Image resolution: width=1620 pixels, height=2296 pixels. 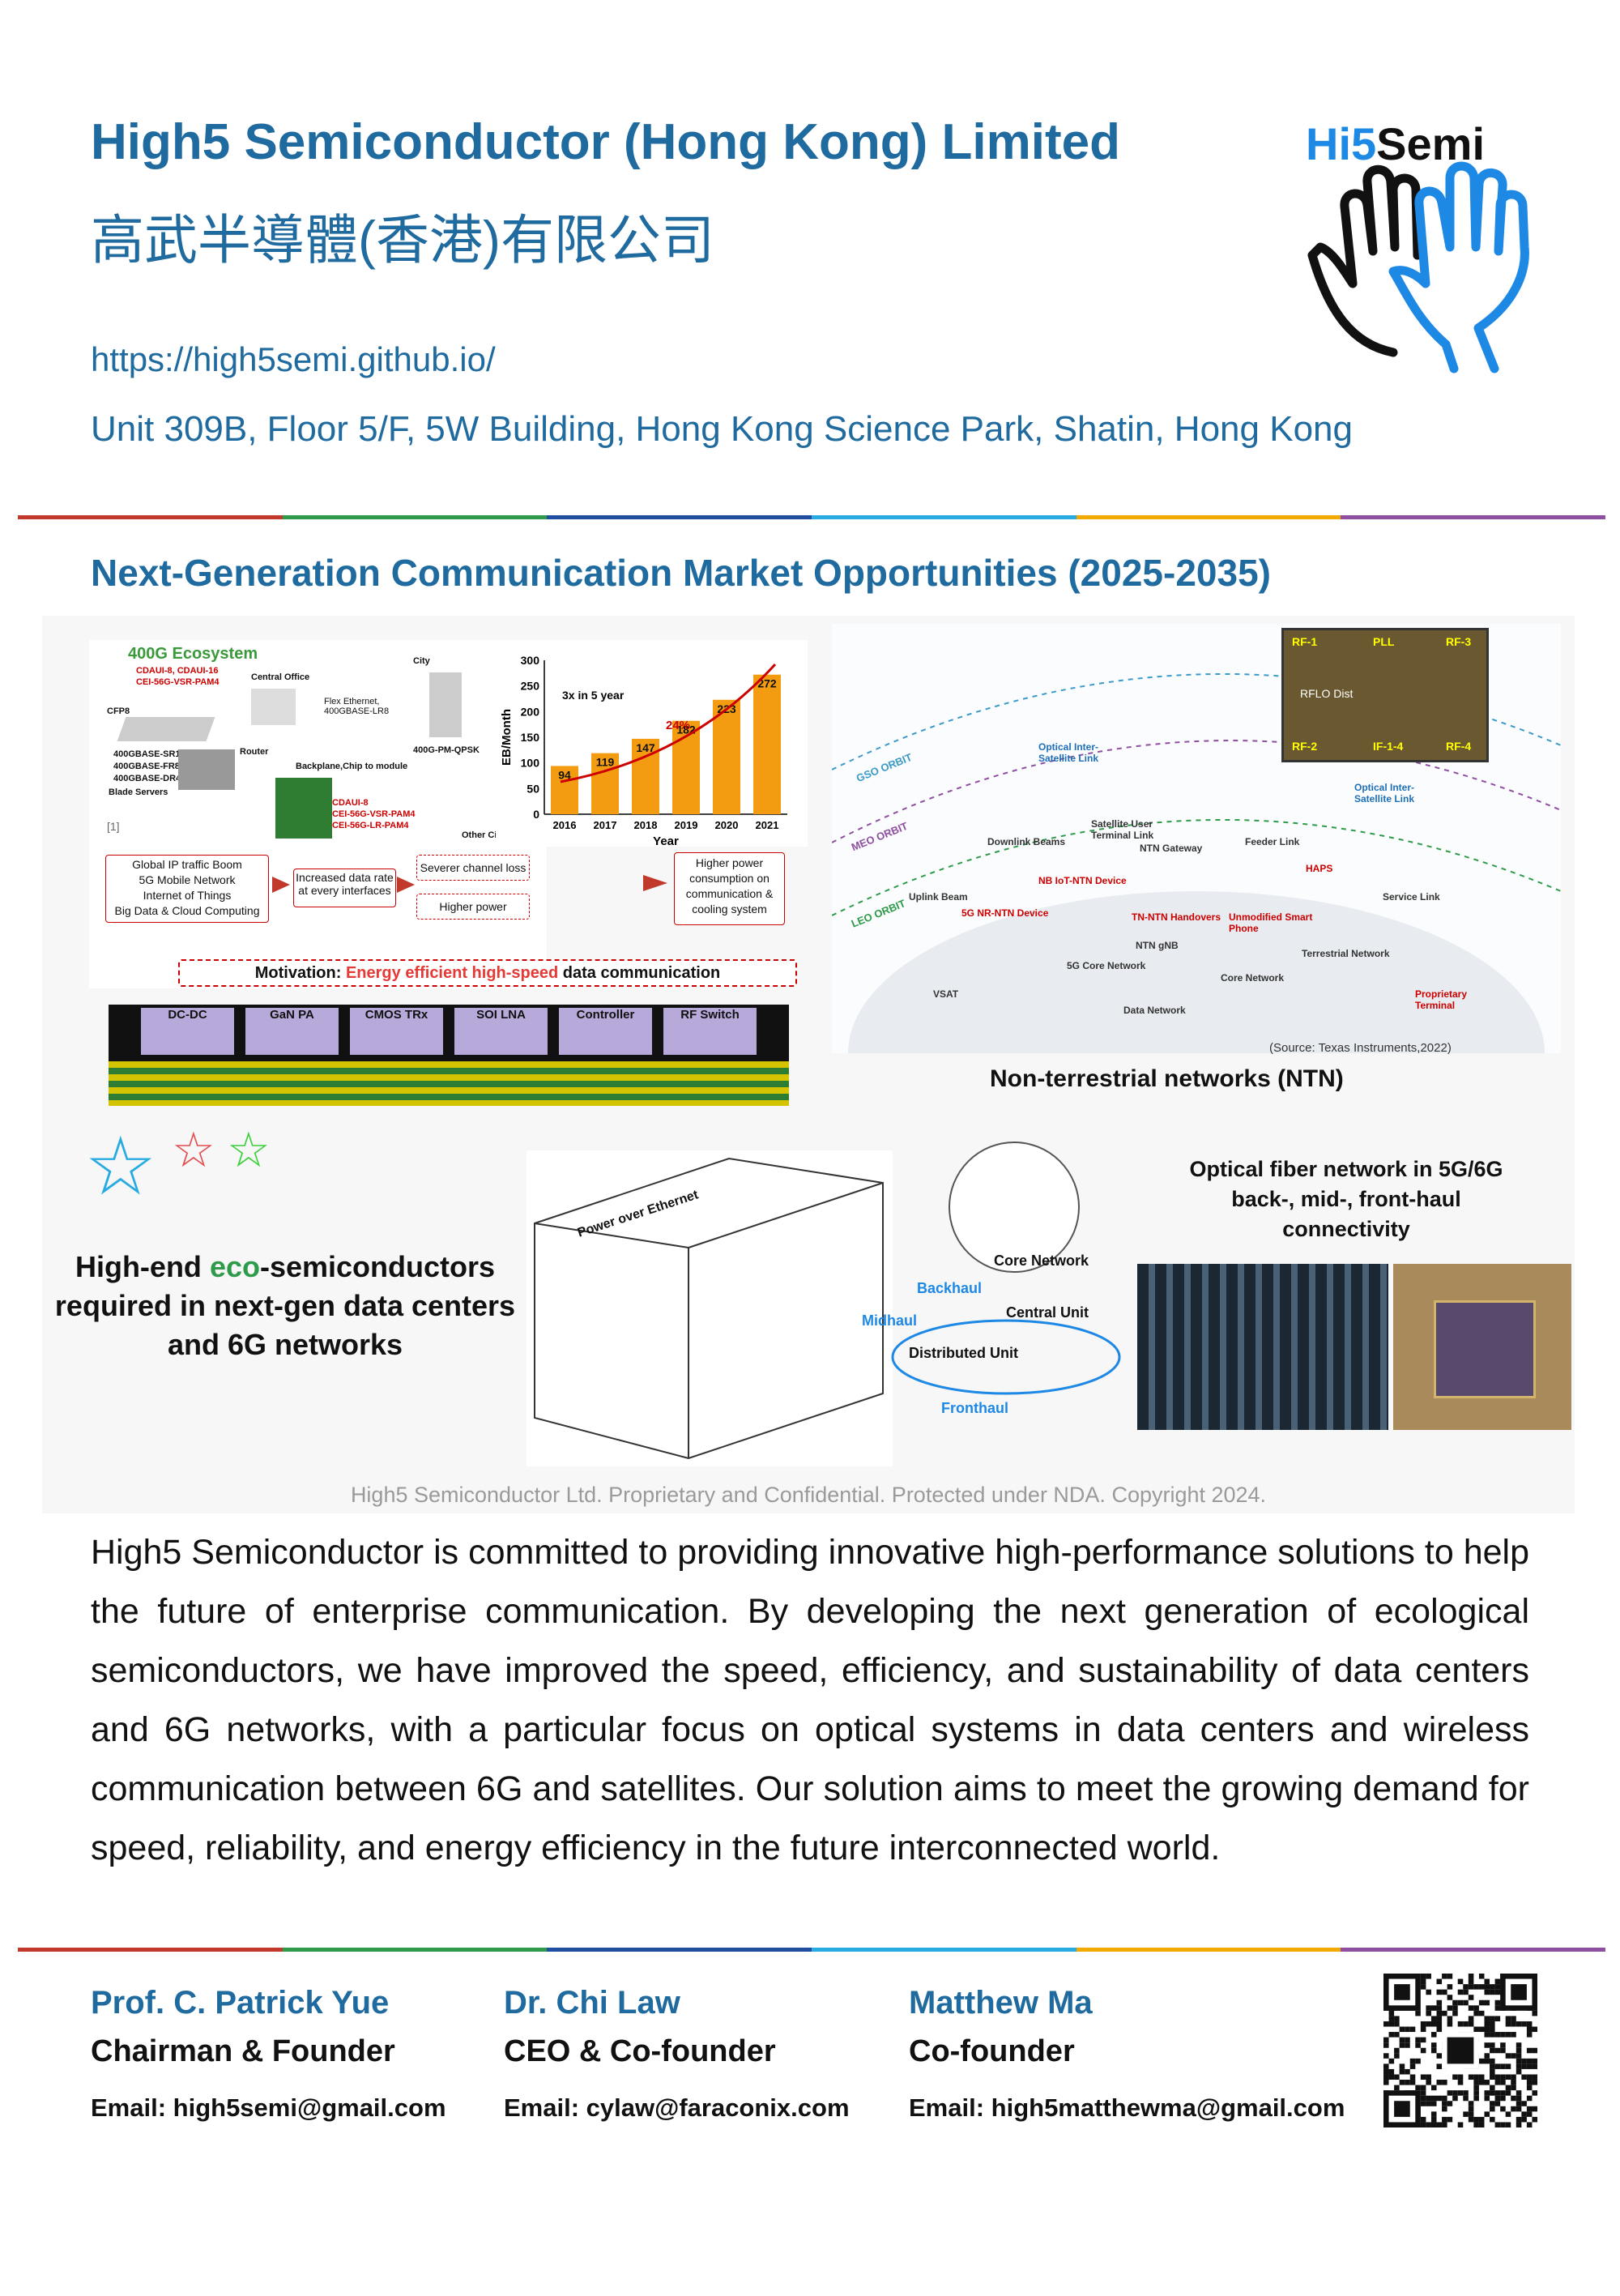 I want to click on x-tick-label: 2021, so click(x=767, y=825).